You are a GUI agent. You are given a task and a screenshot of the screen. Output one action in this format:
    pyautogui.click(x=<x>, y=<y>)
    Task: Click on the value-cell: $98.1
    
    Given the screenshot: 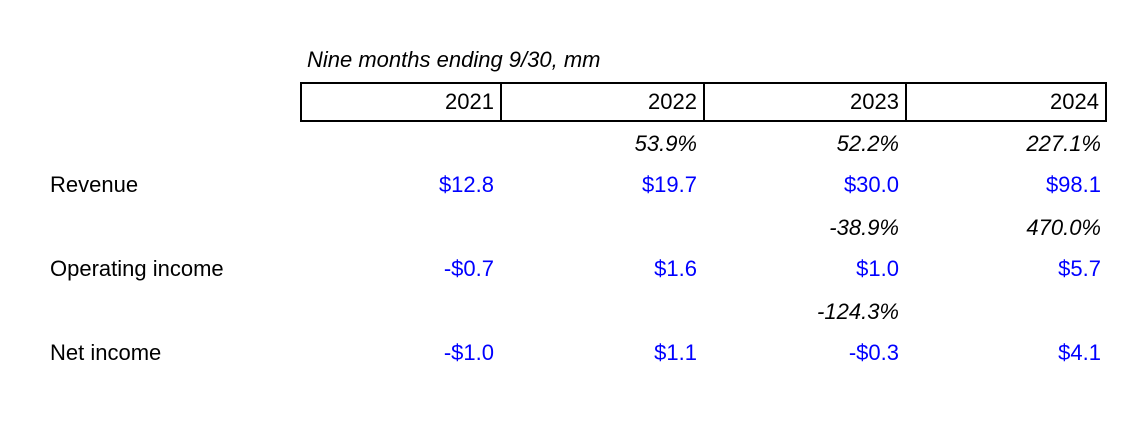 What is the action you would take?
    pyautogui.click(x=1073, y=184)
    